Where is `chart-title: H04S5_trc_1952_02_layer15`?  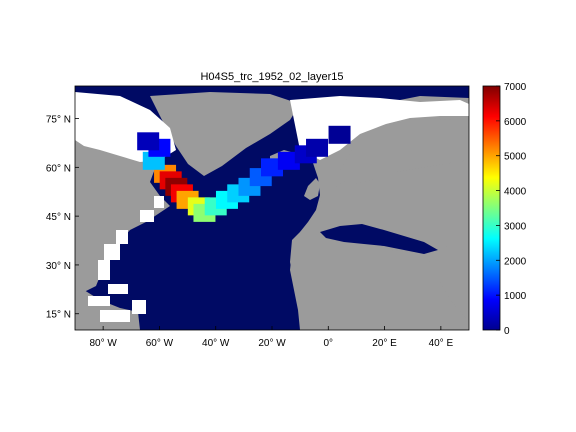
chart-title: H04S5_trc_1952_02_layer15 is located at coordinates (271, 77).